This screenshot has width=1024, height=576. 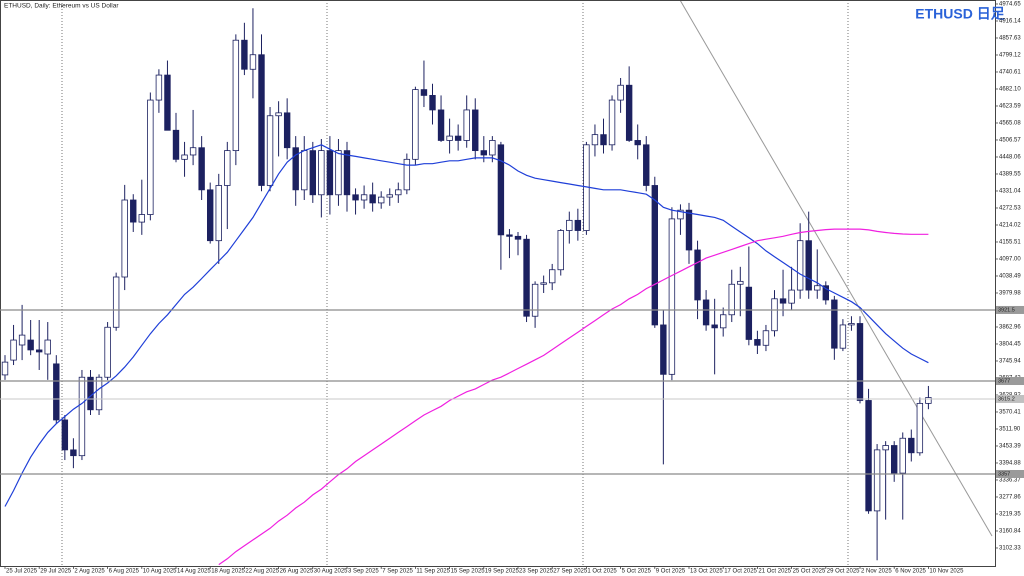 I want to click on y-tick-label: 4214.02, so click(x=1010, y=226).